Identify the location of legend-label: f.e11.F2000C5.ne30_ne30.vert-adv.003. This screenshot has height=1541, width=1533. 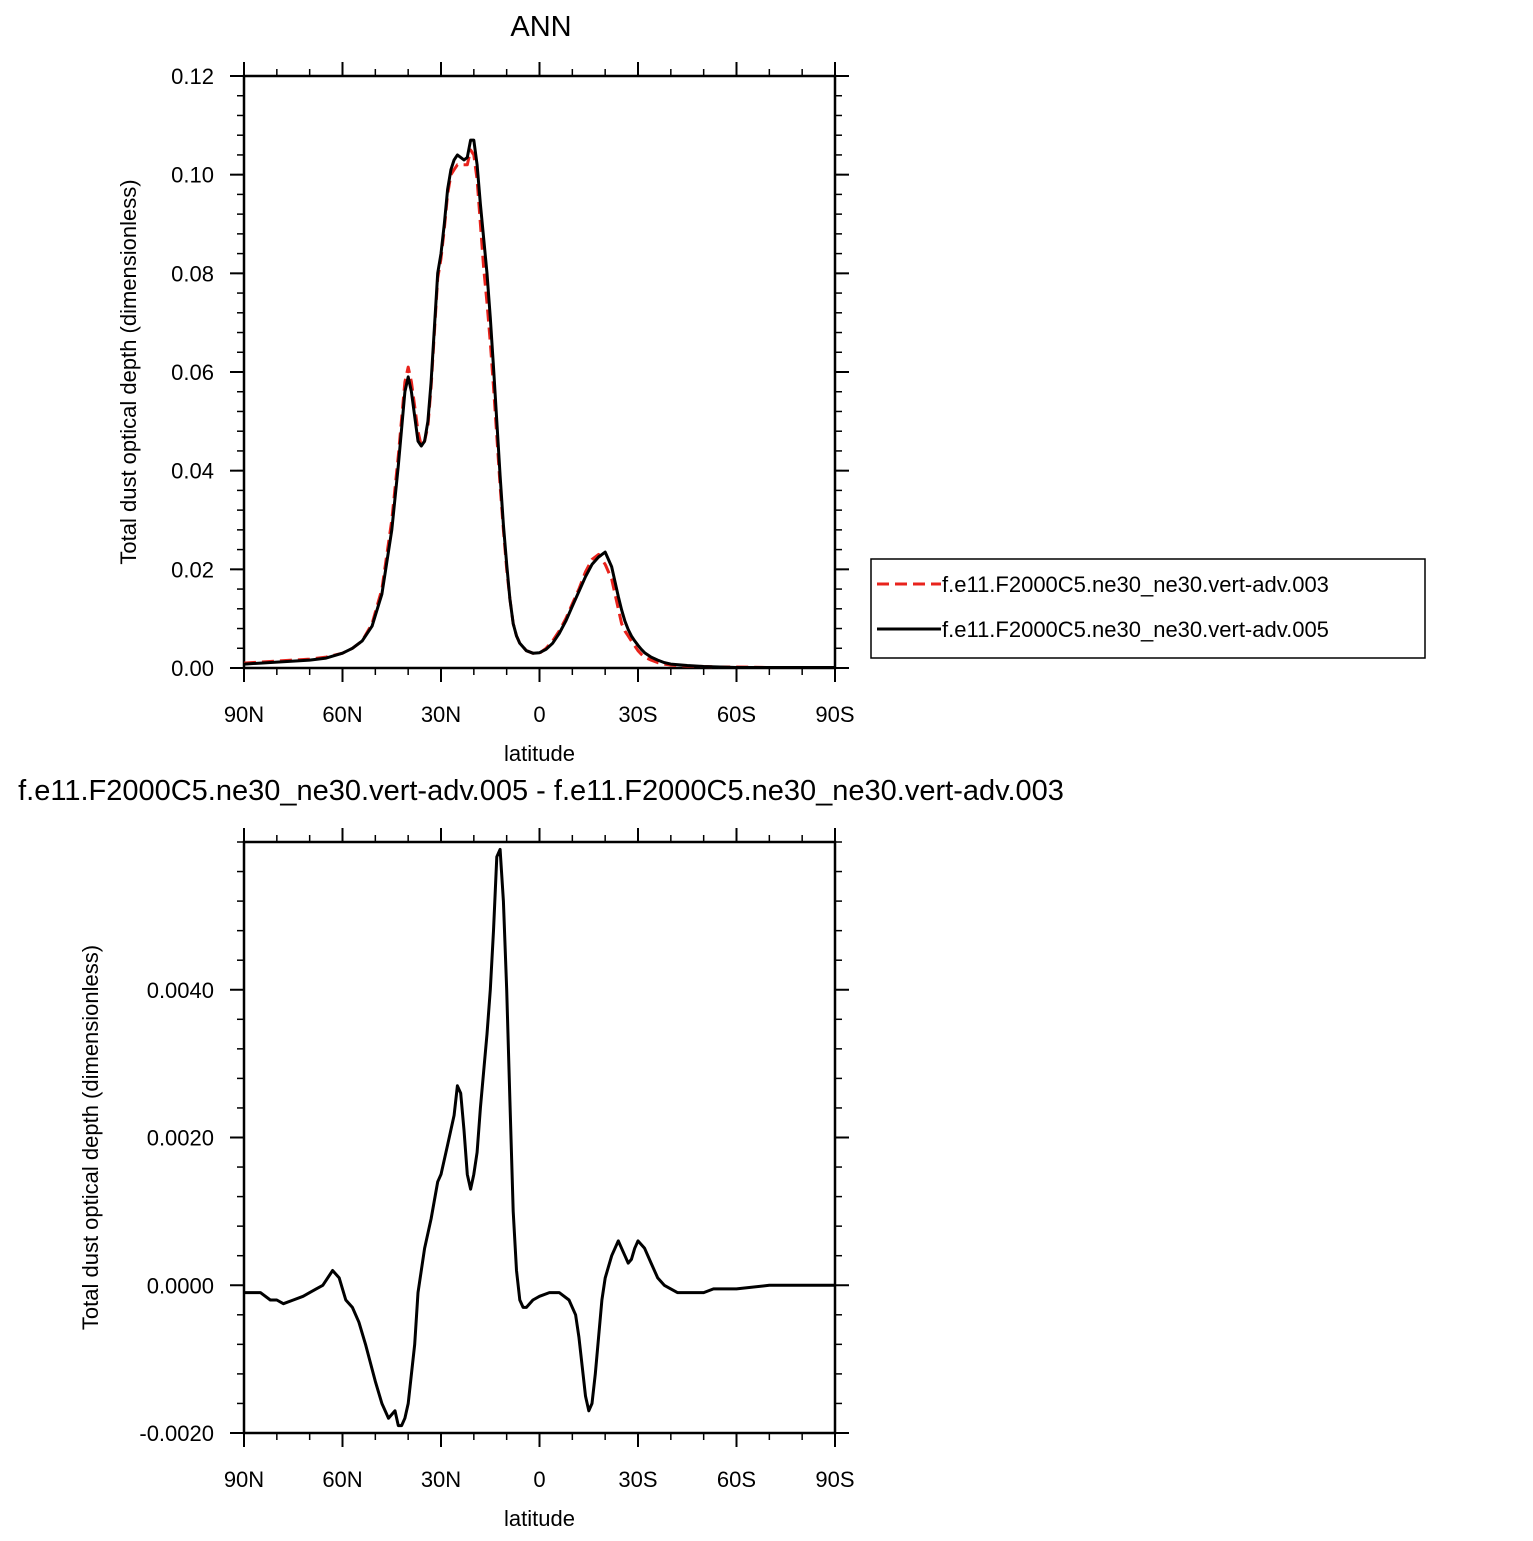
(1135, 584).